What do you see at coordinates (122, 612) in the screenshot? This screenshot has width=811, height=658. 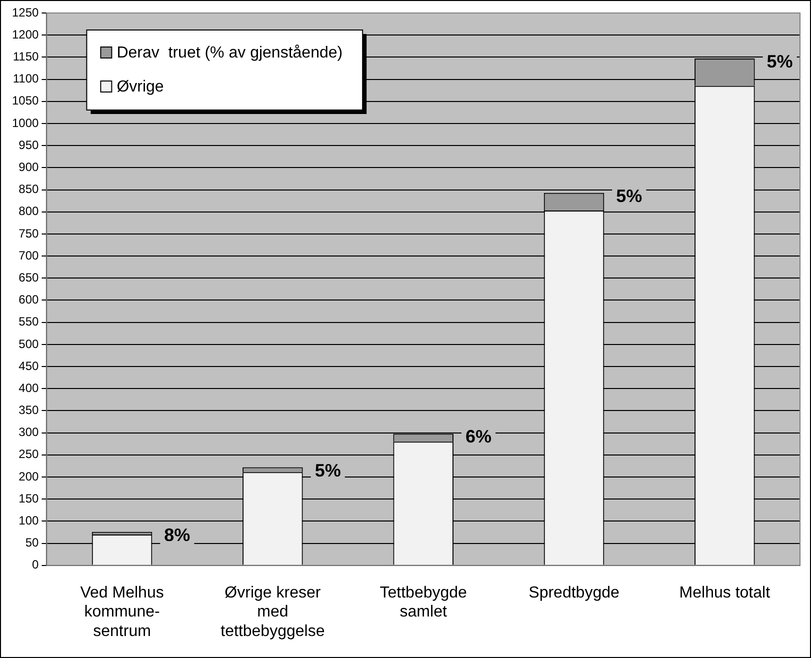 I see `x-tick-label: Ved Melhus kommune-sentrum` at bounding box center [122, 612].